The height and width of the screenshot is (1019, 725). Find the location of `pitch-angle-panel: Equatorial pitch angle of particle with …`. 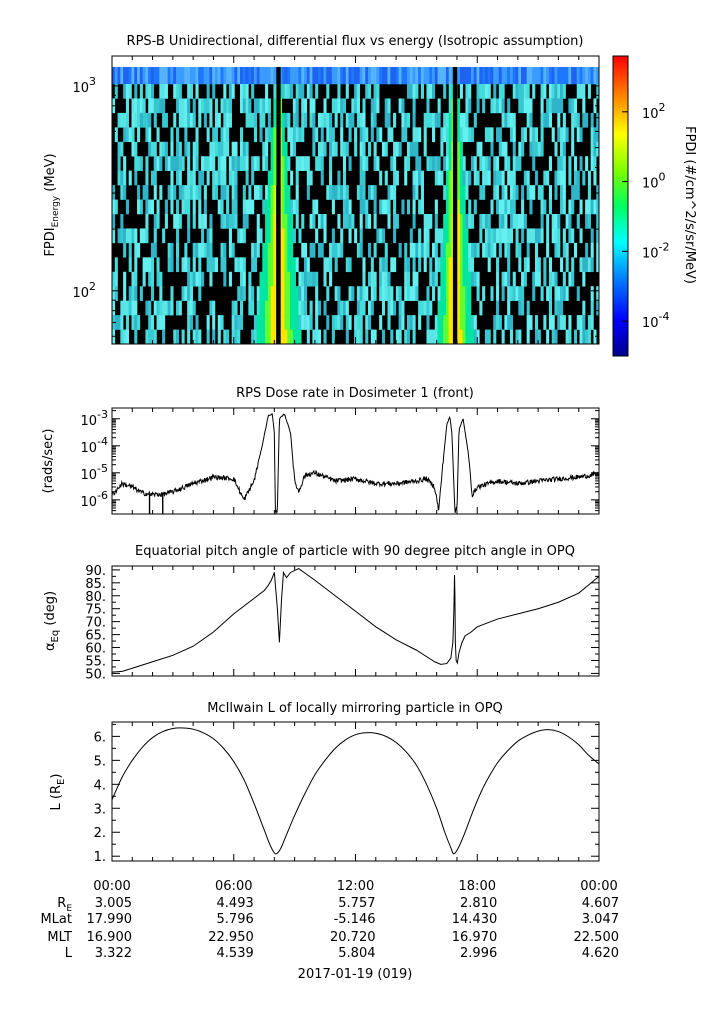

pitch-angle-panel: Equatorial pitch angle of particle with … is located at coordinates (321, 613).